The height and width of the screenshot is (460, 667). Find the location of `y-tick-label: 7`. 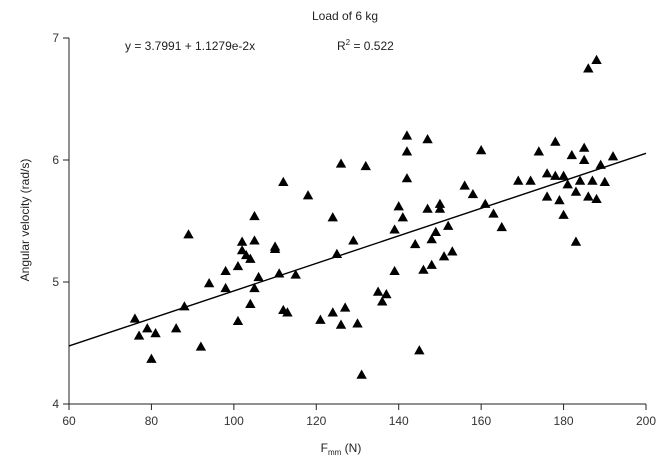

y-tick-label: 7 is located at coordinates (55, 38).